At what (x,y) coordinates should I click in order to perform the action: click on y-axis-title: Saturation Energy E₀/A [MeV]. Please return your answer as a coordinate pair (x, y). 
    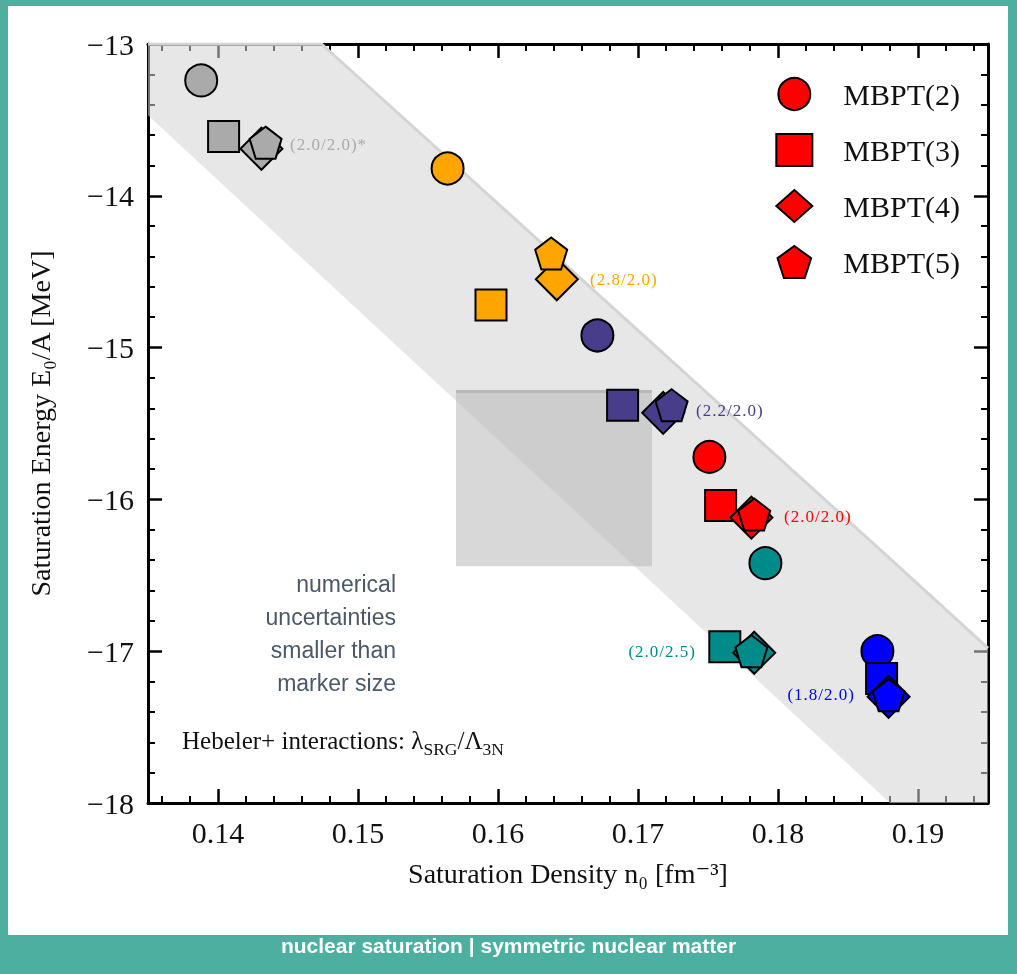
    Looking at the image, I should click on (40, 423).